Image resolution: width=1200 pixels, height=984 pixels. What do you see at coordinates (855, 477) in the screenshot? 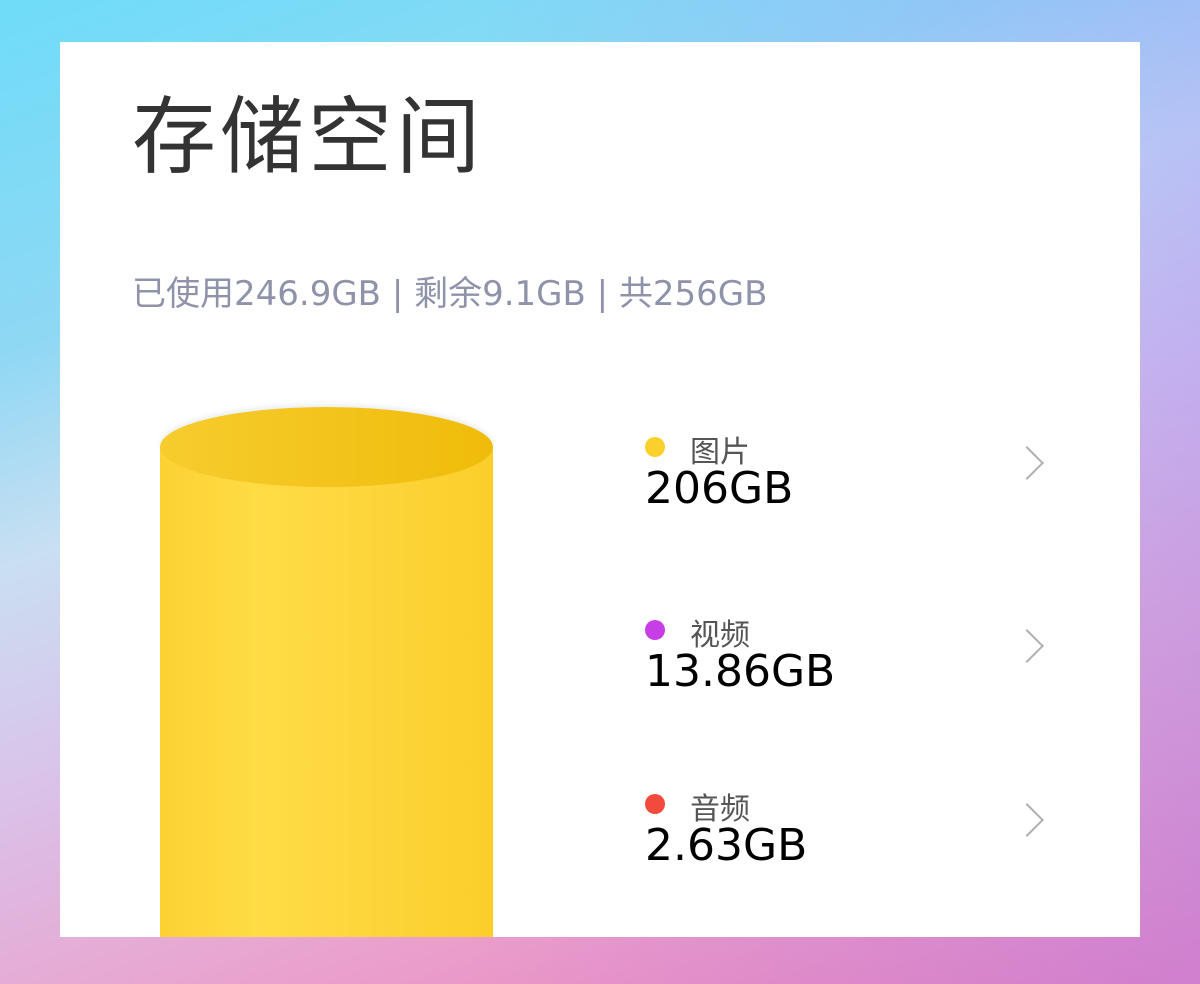
I see `category-item-images: 图片 206GB` at bounding box center [855, 477].